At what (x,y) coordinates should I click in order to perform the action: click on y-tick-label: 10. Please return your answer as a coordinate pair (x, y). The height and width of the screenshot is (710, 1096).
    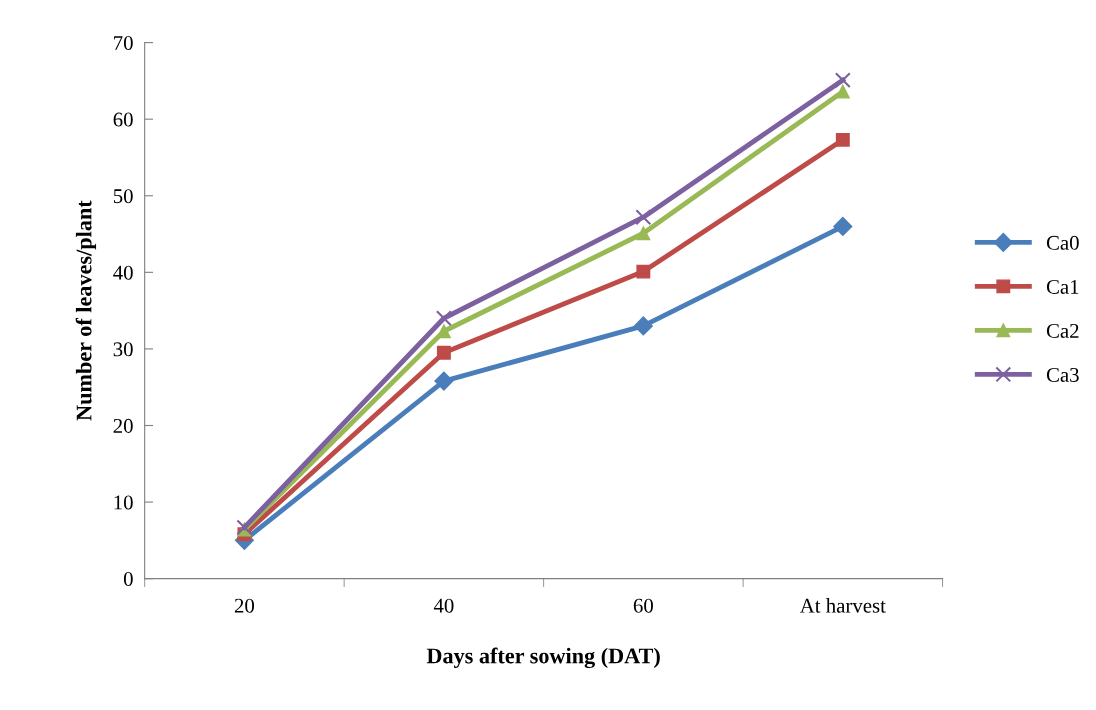
    Looking at the image, I should click on (123, 502).